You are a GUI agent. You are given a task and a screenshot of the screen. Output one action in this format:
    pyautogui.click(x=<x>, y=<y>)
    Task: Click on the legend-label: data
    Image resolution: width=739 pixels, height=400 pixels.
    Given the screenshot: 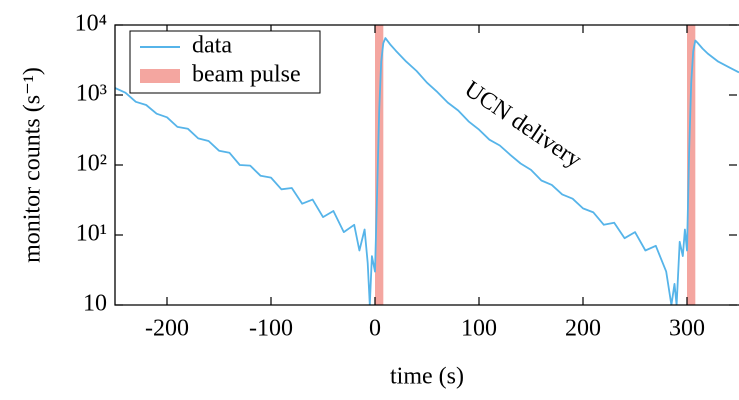 What is the action you would take?
    pyautogui.click(x=212, y=46)
    